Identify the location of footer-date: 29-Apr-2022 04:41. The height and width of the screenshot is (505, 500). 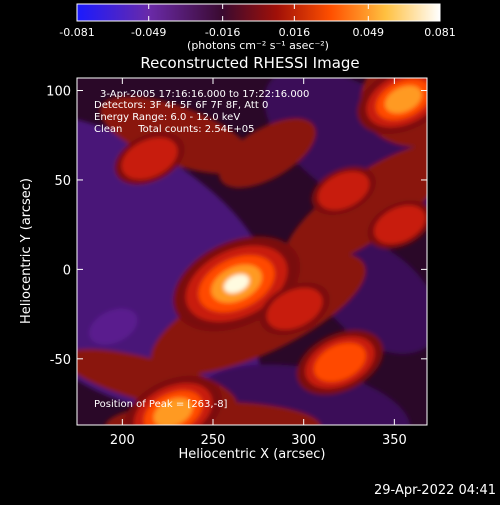
(435, 490).